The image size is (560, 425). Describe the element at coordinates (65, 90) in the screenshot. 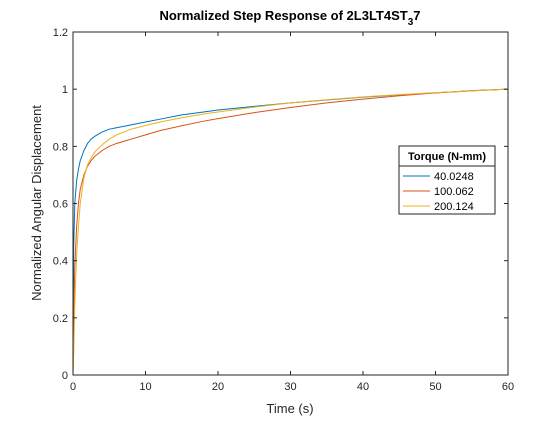

I see `y-tick-label: 1` at that location.